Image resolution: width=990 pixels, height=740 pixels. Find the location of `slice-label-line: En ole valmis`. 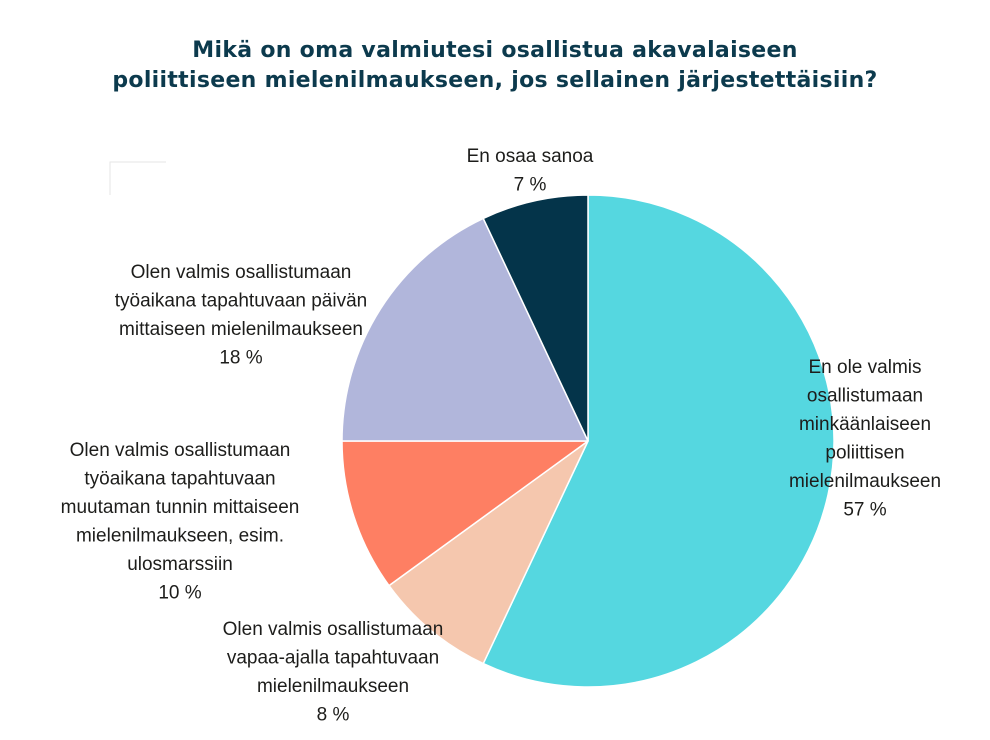

slice-label-line: En ole valmis is located at coordinates (865, 367).